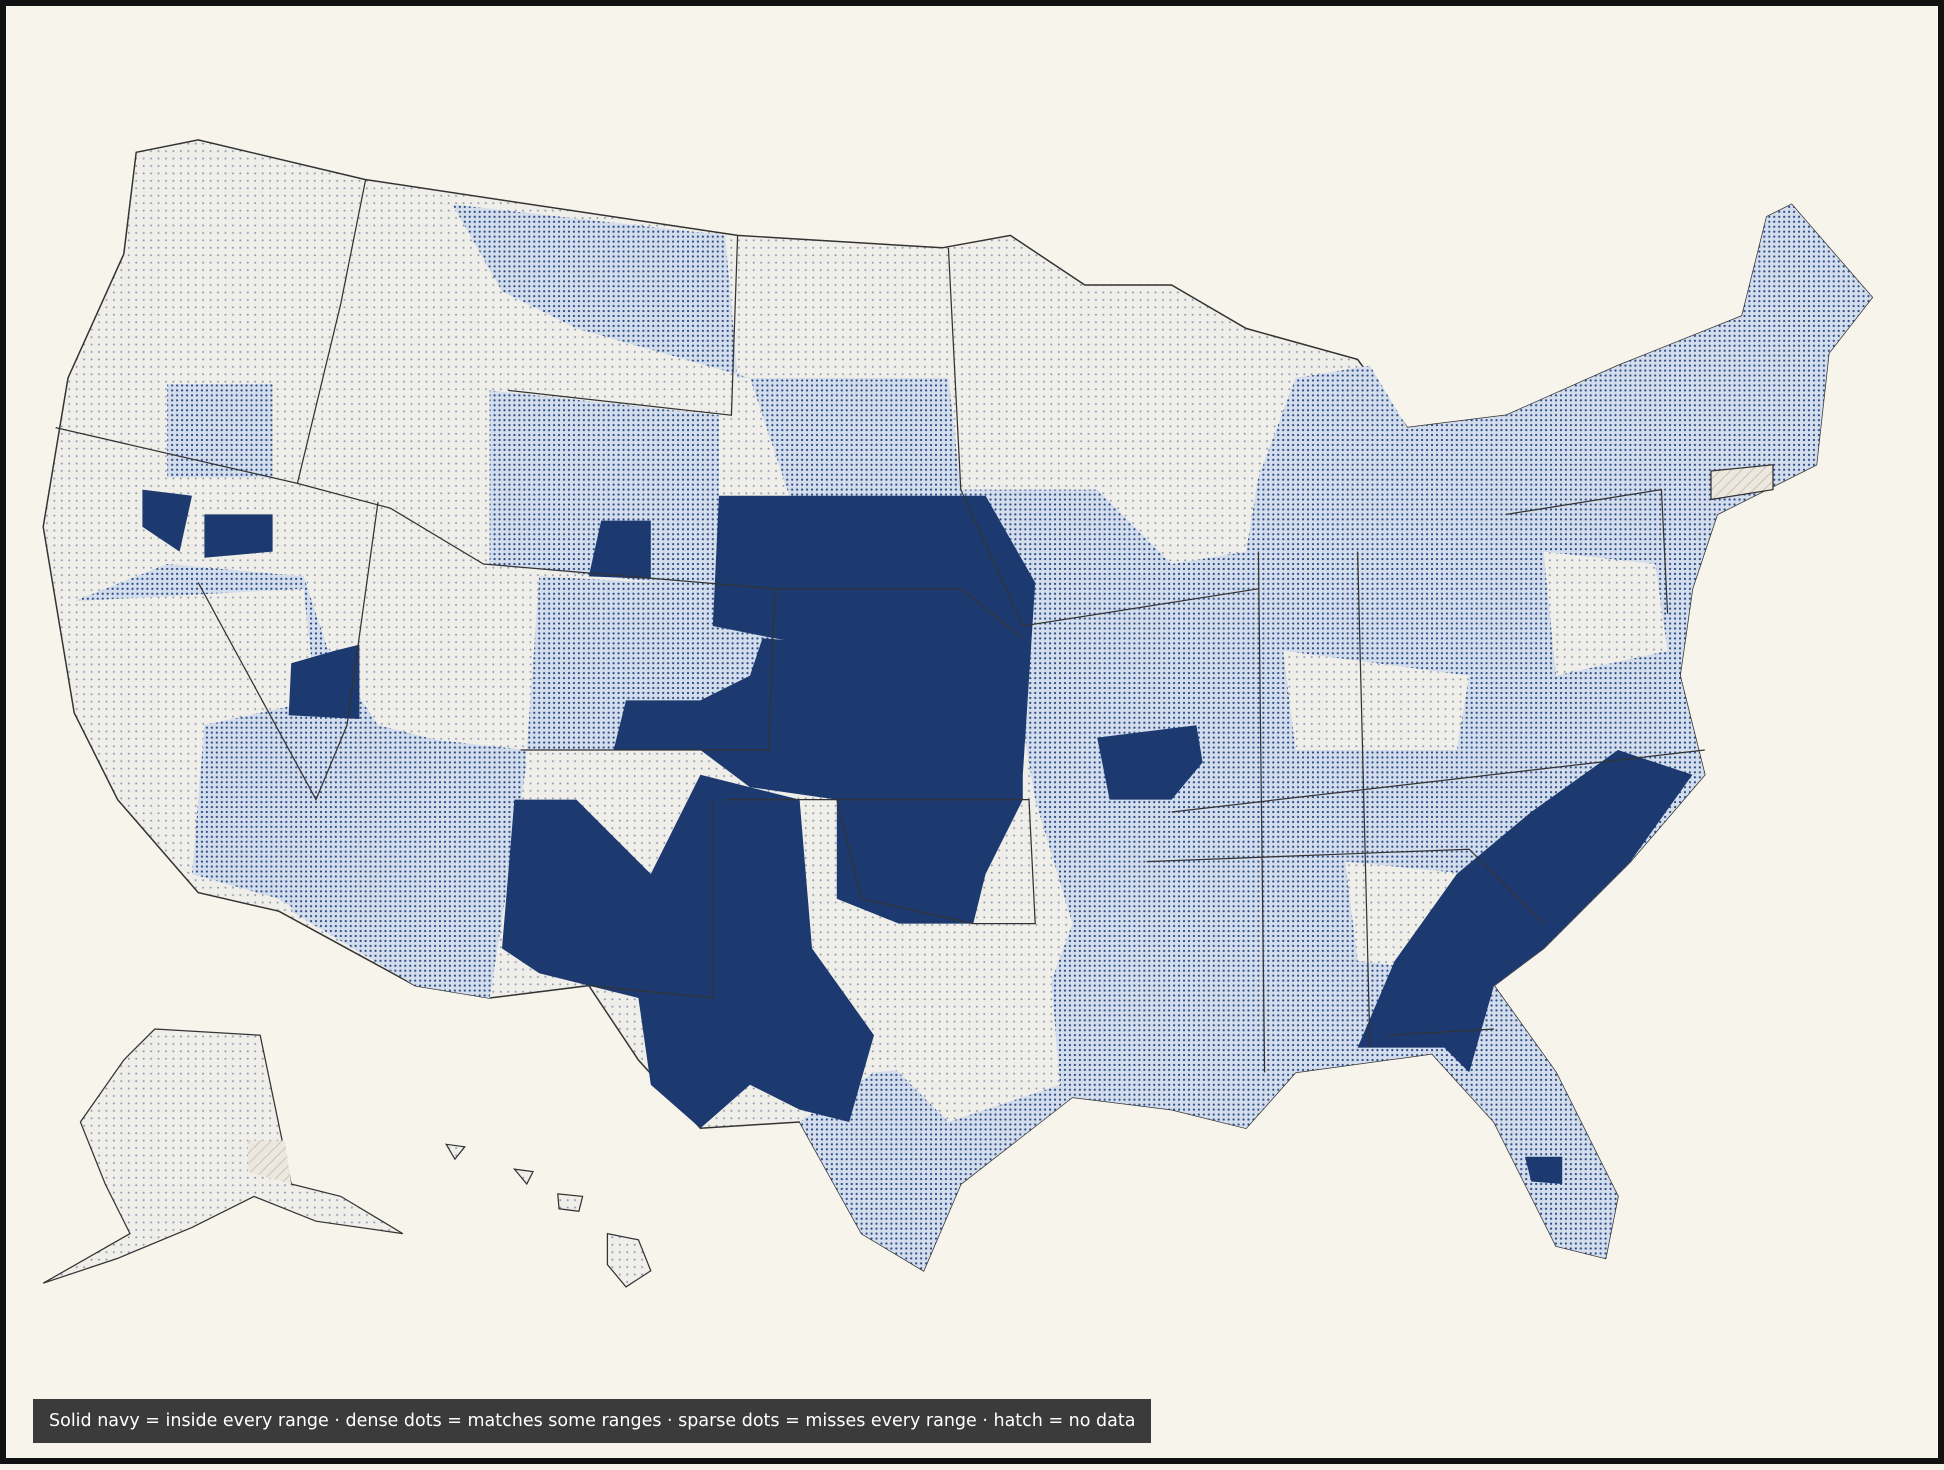 This screenshot has width=1944, height=1470. What do you see at coordinates (1742, 482) in the screenshot?
I see `connecticut-no-data` at bounding box center [1742, 482].